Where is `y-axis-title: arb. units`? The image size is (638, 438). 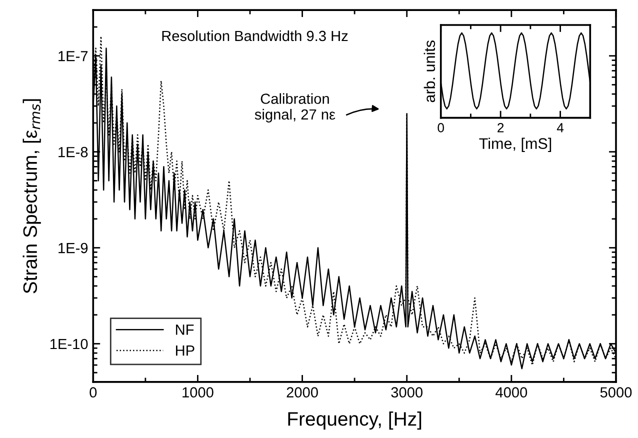
y-axis-title: arb. units is located at coordinates (430, 71).